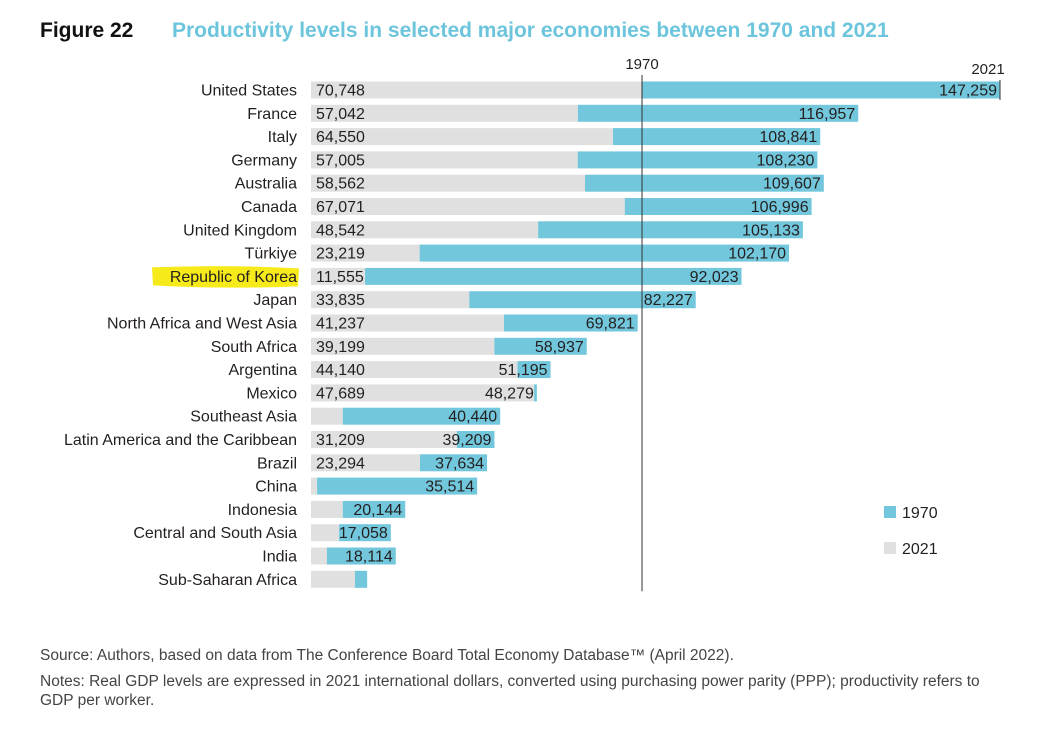  I want to click on value-label-end: 37,634, so click(459, 463).